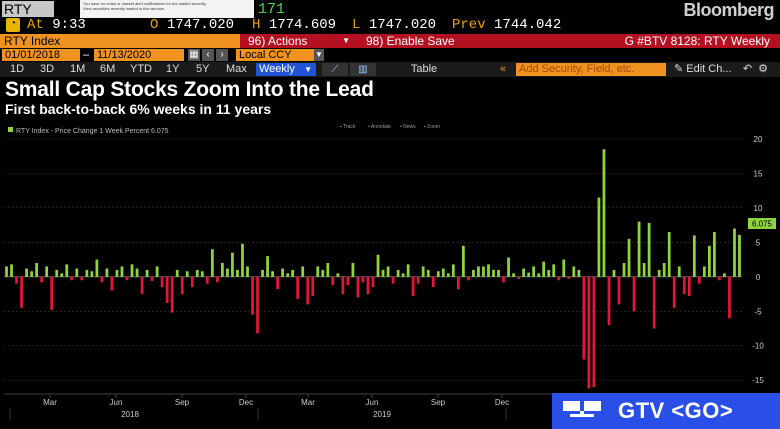 Image resolution: width=780 pixels, height=429 pixels. What do you see at coordinates (300, 41) in the screenshot?
I see `actions-menu: 96) Actions ▼` at bounding box center [300, 41].